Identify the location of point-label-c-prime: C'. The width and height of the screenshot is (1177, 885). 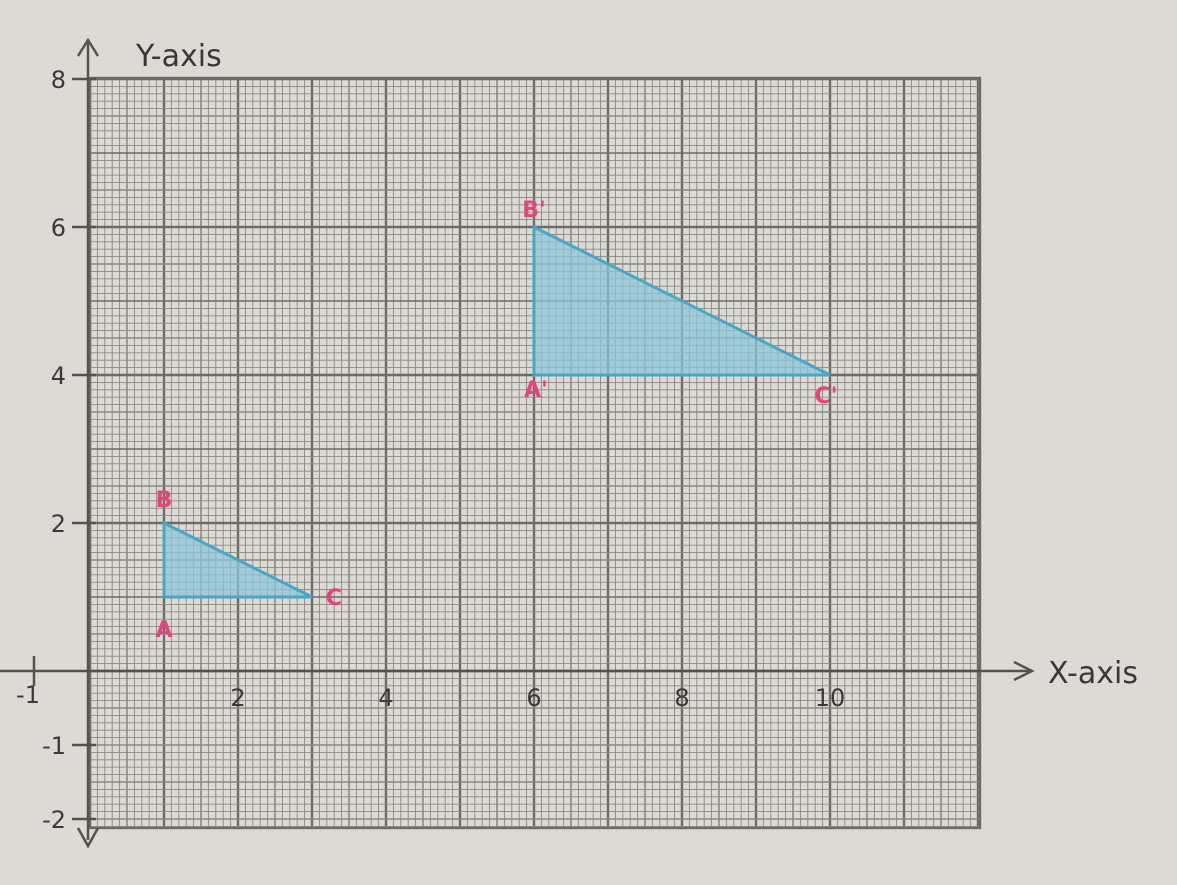
(826, 396).